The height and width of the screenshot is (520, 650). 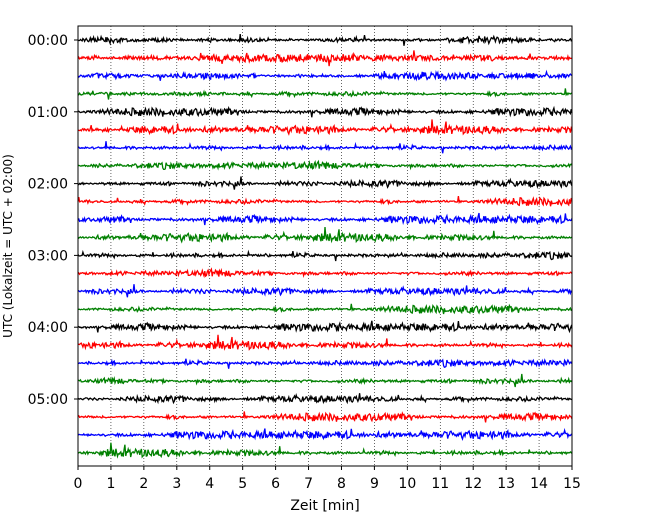 What do you see at coordinates (48, 185) in the screenshot?
I see `y-tick-label: 02:00` at bounding box center [48, 185].